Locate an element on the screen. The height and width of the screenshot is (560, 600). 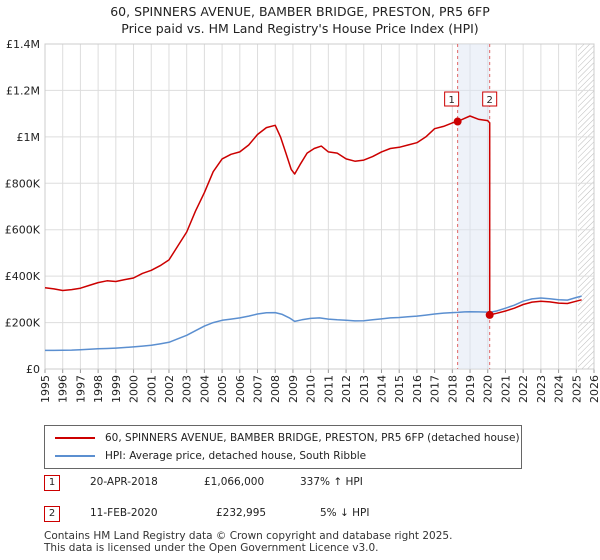
x-tick-label: 2023 is located at coordinates (541, 389).